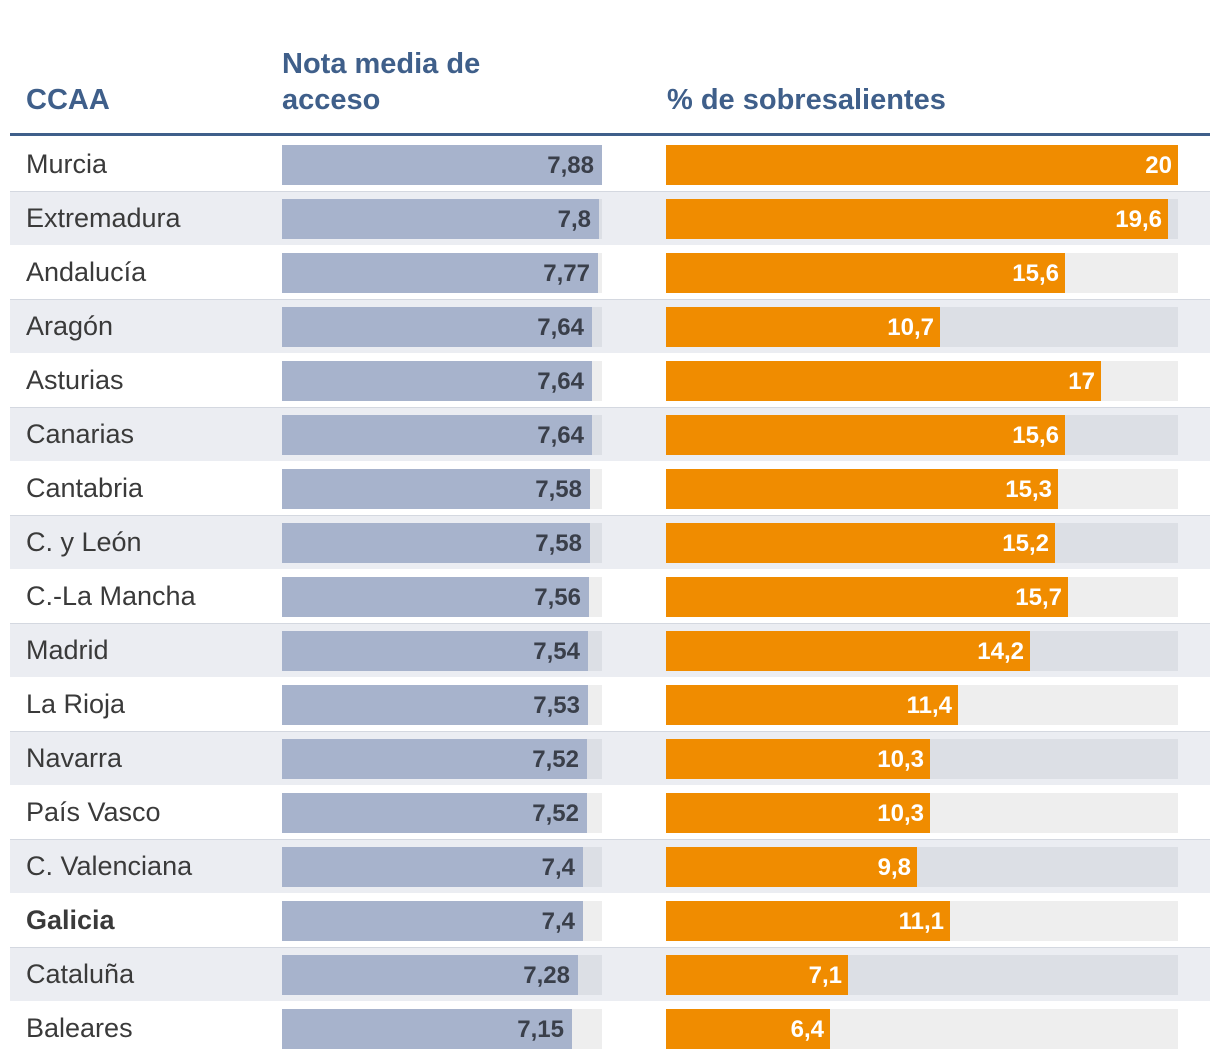 Image resolution: width=1220 pixels, height=1064 pixels. What do you see at coordinates (442, 381) in the screenshot?
I see `nota-bar-track: 7,64` at bounding box center [442, 381].